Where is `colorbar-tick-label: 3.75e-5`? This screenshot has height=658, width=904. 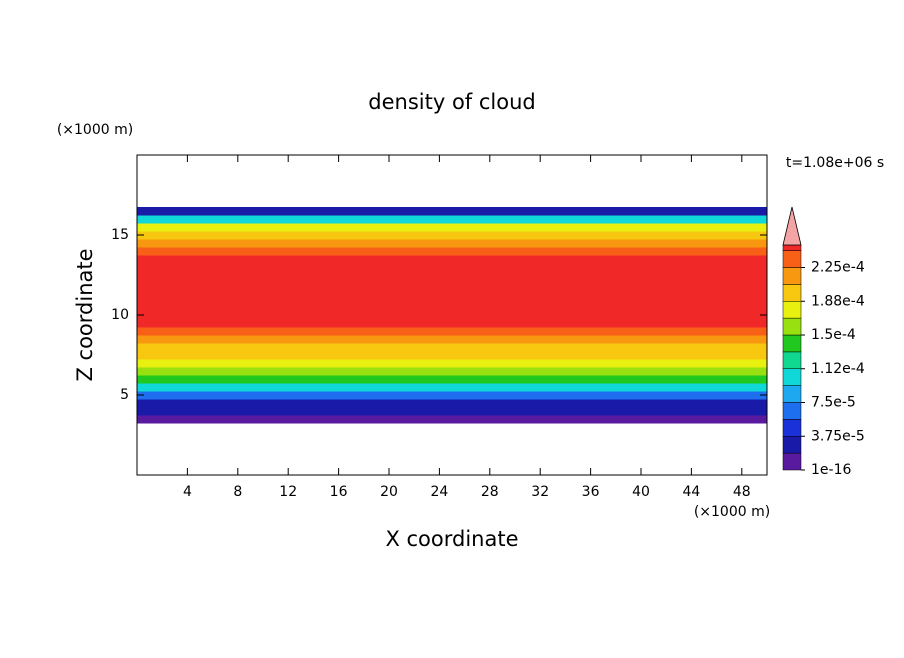
colorbar-tick-label: 3.75e-5 is located at coordinates (838, 436).